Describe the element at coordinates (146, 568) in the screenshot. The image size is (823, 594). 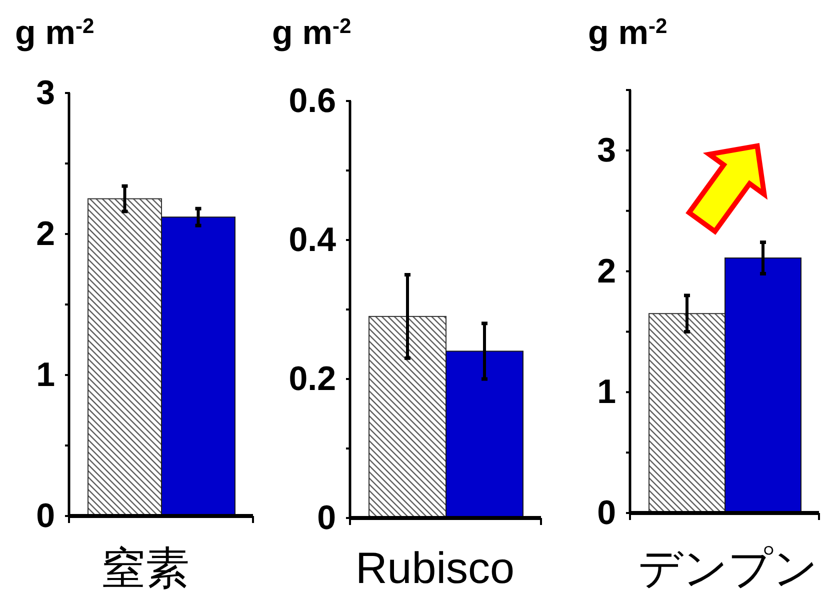
I see `x-tick-label: 窒素` at that location.